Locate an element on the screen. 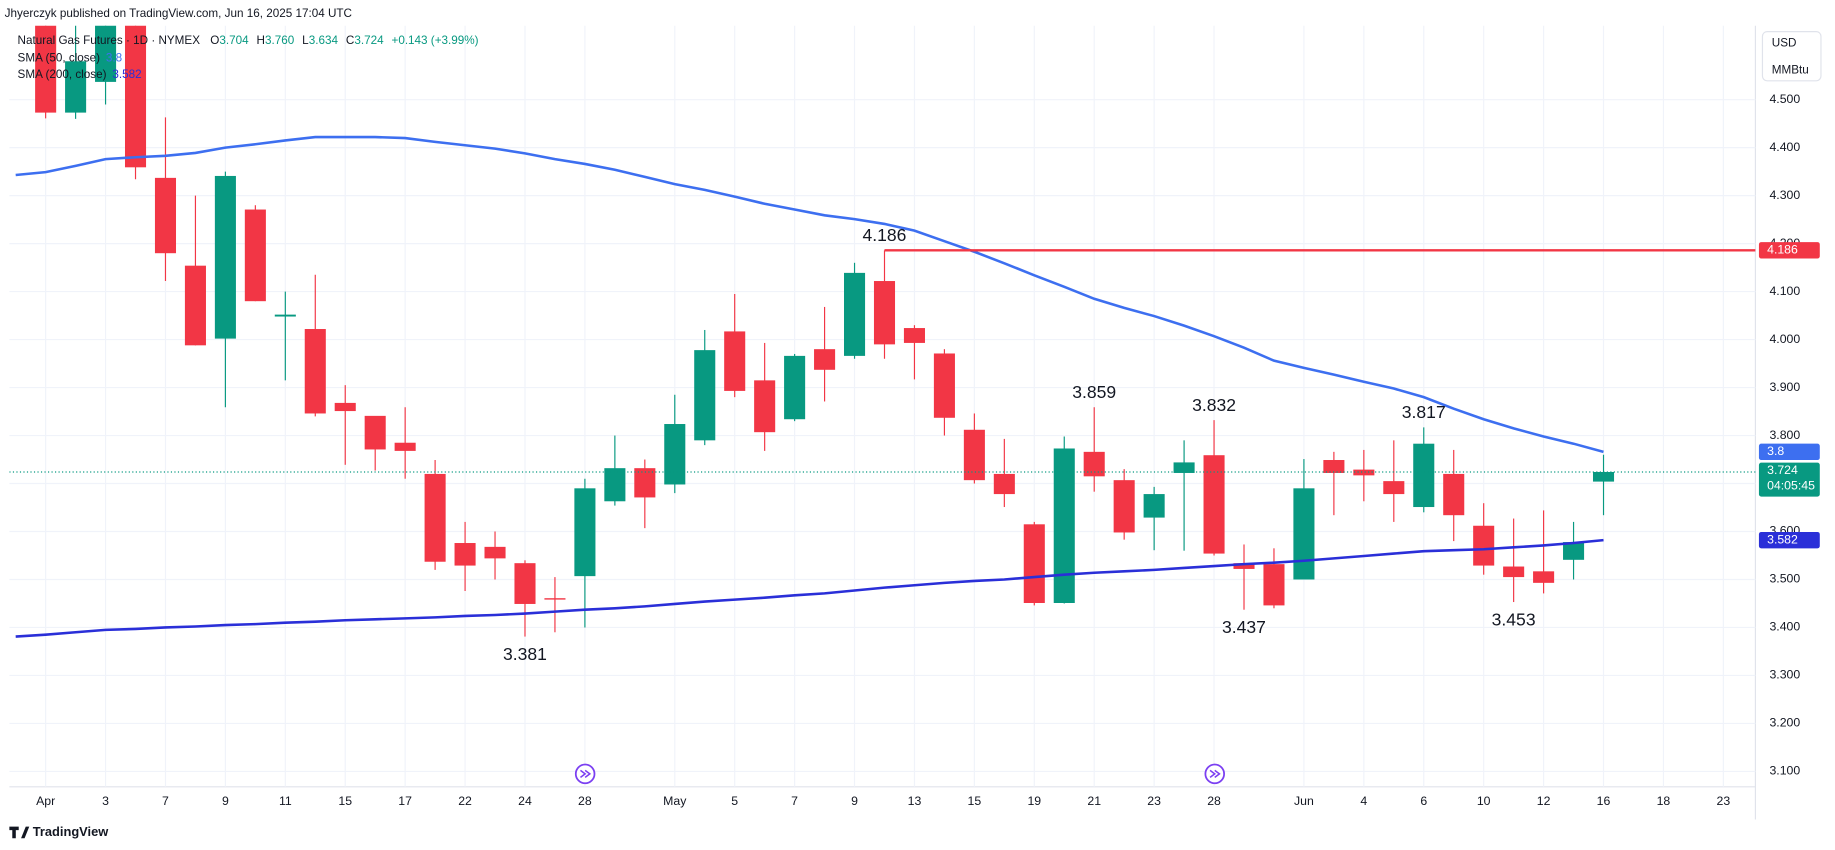 Image resolution: width=1835 pixels, height=850 pixels. y-tick-label: 3.800 is located at coordinates (1784, 435).